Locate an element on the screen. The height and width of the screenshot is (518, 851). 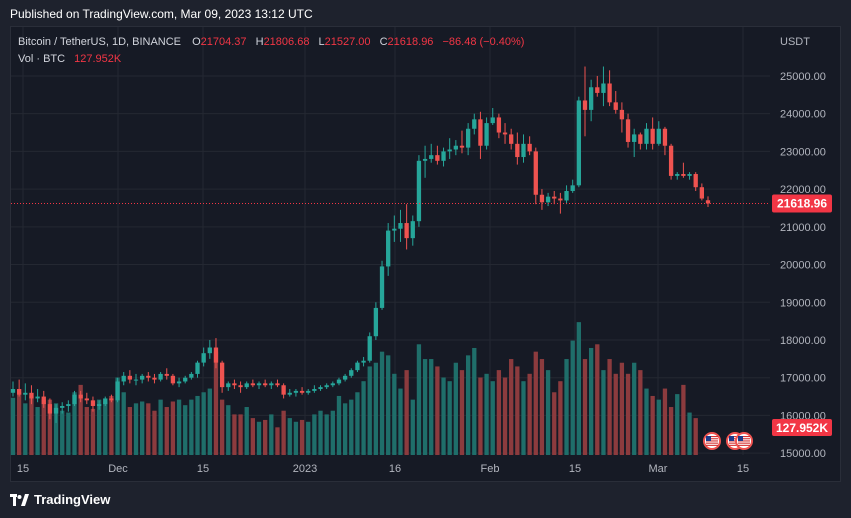
y-tick-label: 21000.00 is located at coordinates (803, 228).